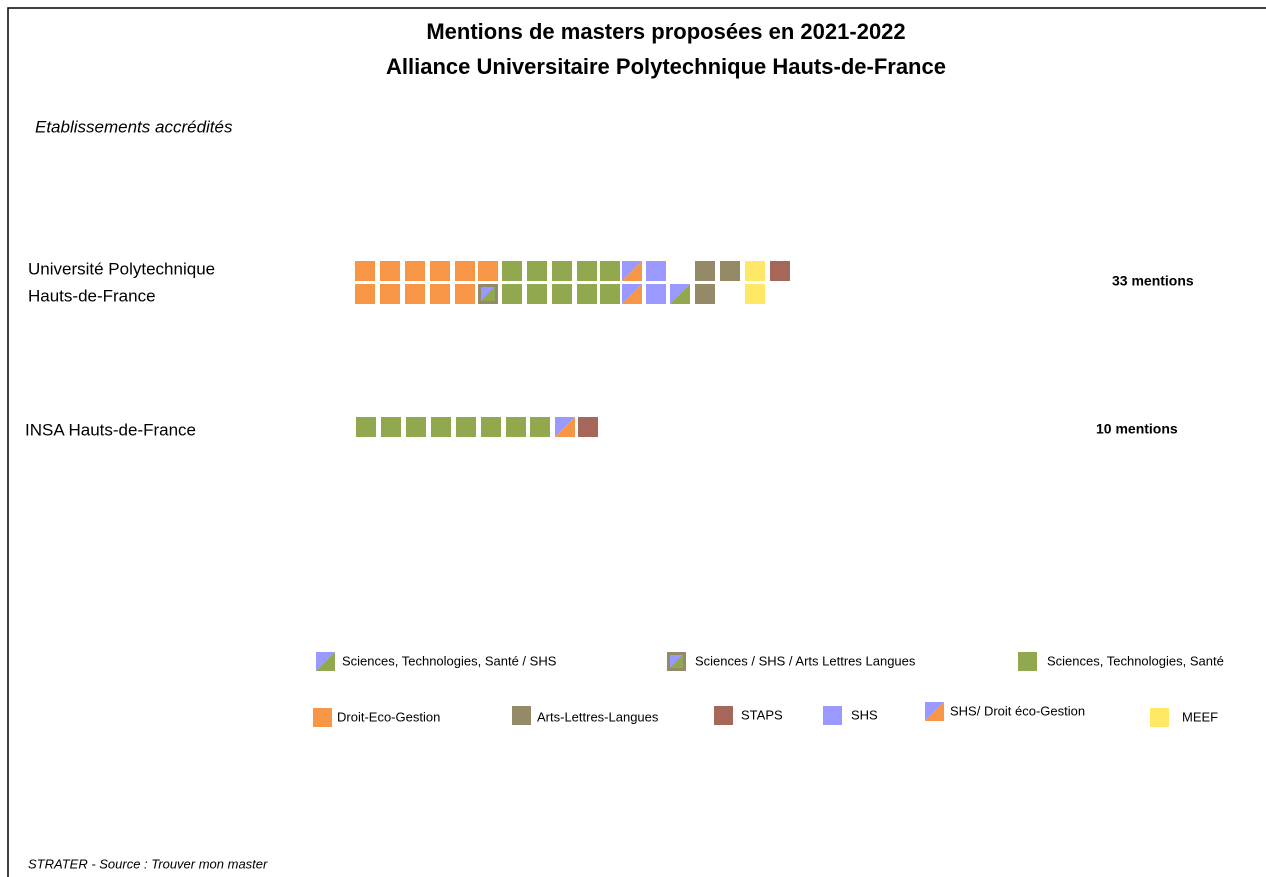  I want to click on institution-name: Hauts-de-France, so click(92, 295).